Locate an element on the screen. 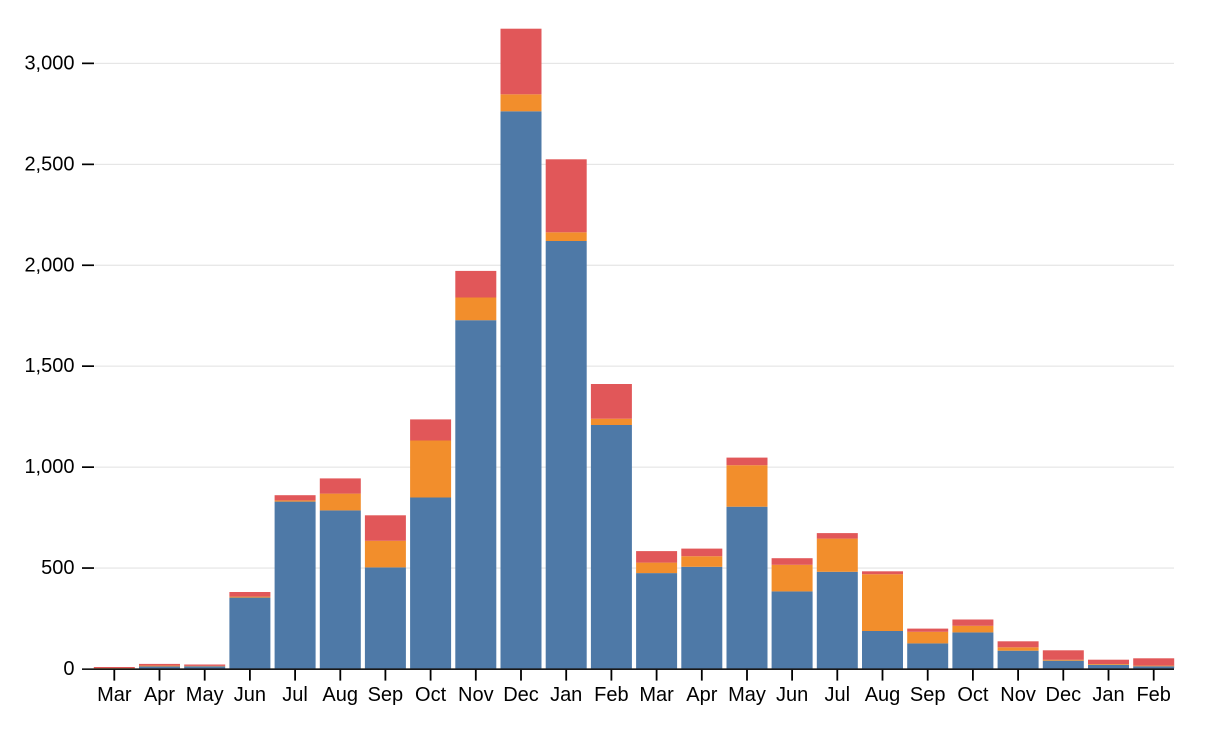 The image size is (1206, 732). svg-text: 0 is located at coordinates (68, 669).